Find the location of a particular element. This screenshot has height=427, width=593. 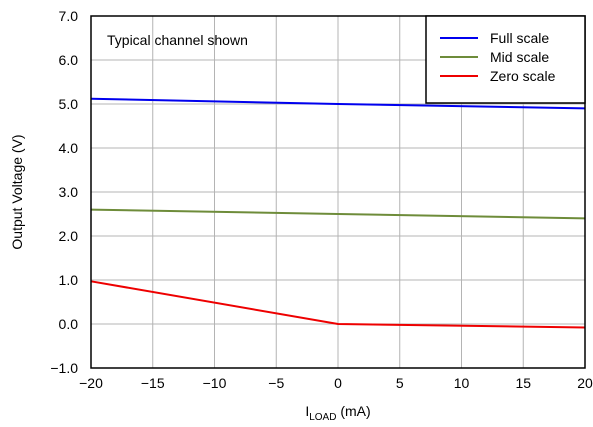

x-tick-labels: −20 −15 −10 −5 0 5 10 15 20 is located at coordinates (336, 383).